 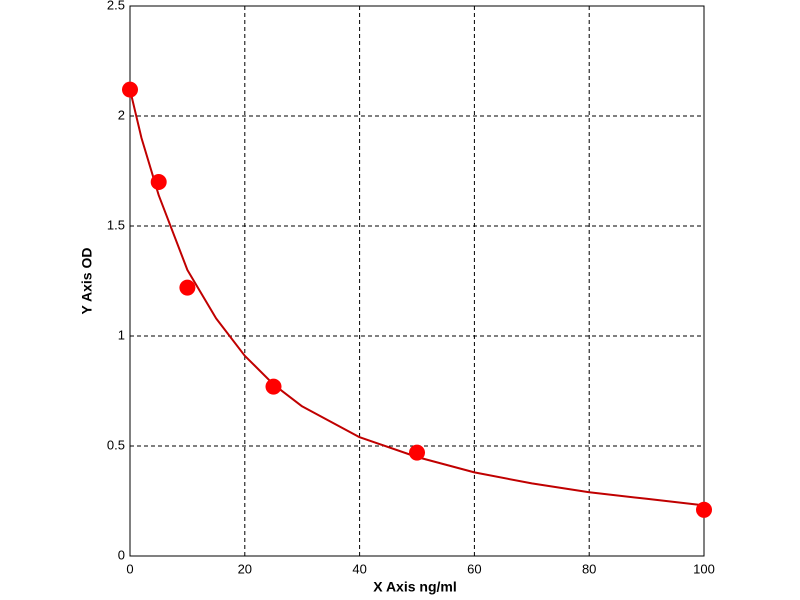 I want to click on y-tick-label: 2, so click(x=121, y=114).